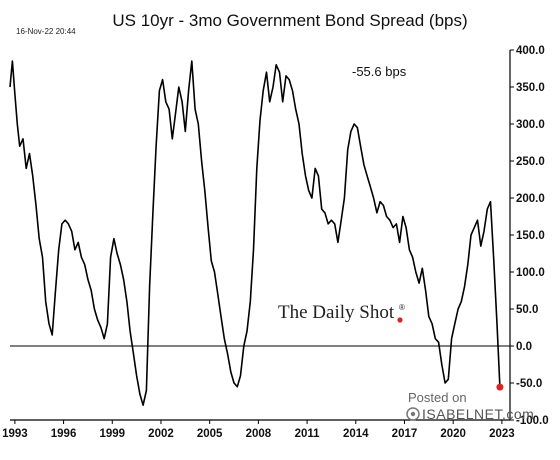  I want to click on x-tick-label: 1999, so click(112, 434).